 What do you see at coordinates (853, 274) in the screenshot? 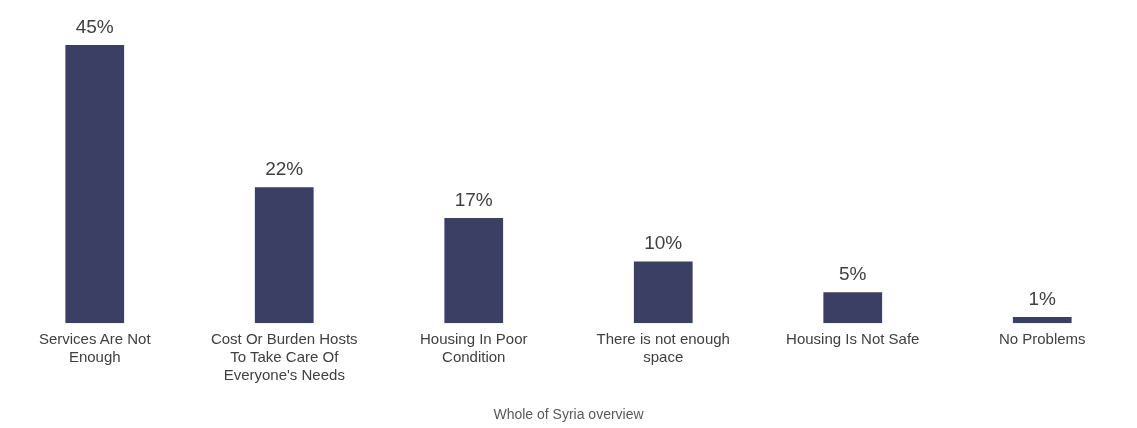
I see `data-label: 5%` at bounding box center [853, 274].